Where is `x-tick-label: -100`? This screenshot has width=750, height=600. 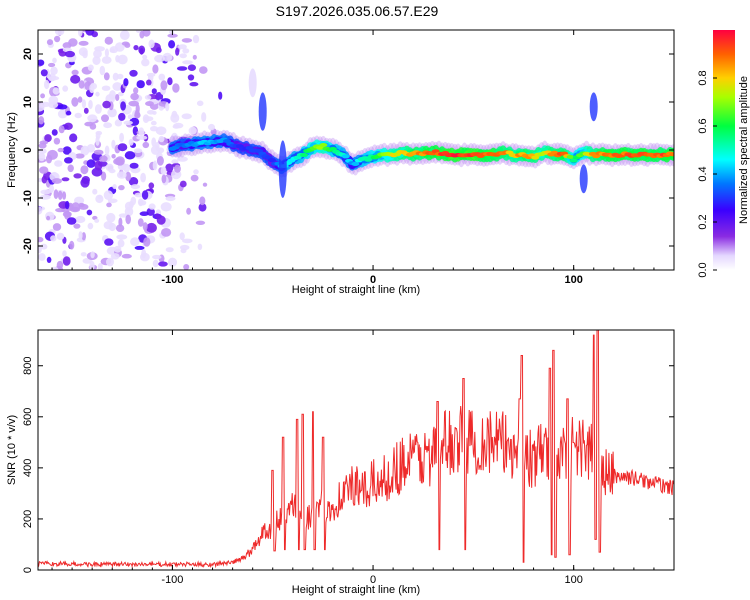
x-tick-label: -100 is located at coordinates (172, 580).